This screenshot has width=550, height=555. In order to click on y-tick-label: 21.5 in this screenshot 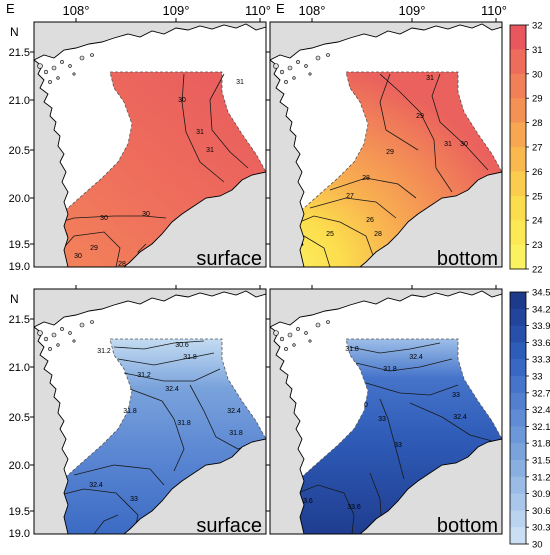, I will do `click(19, 53)`.